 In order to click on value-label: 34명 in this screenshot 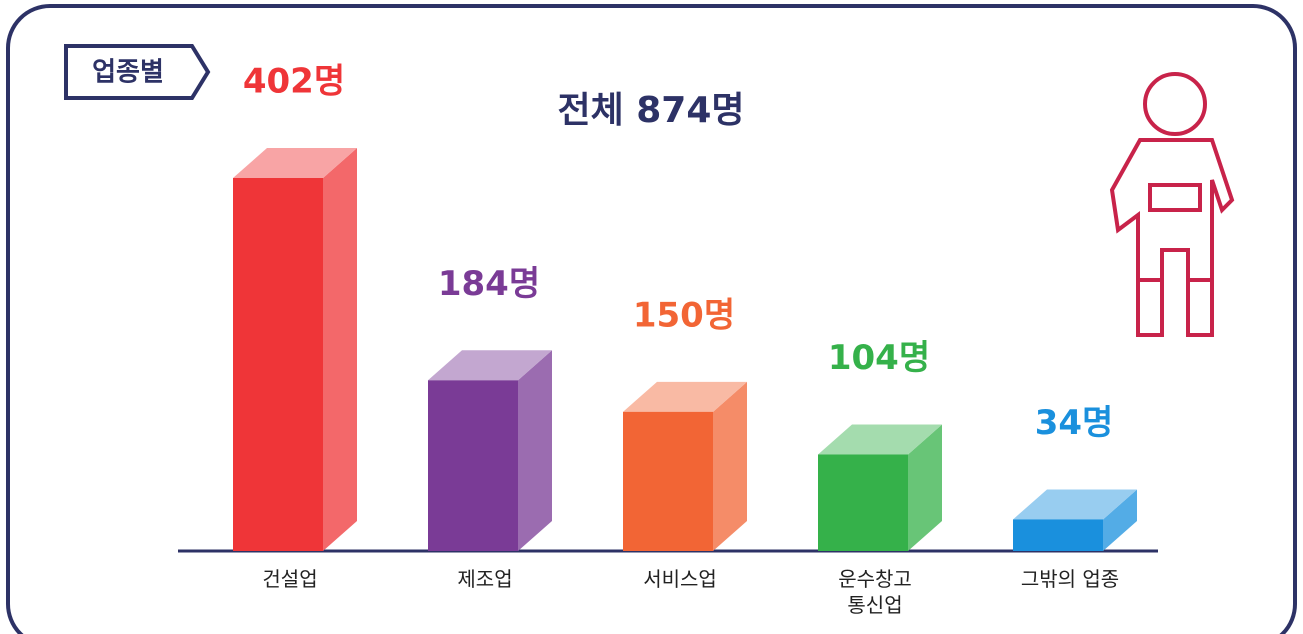, I will do `click(1074, 423)`.